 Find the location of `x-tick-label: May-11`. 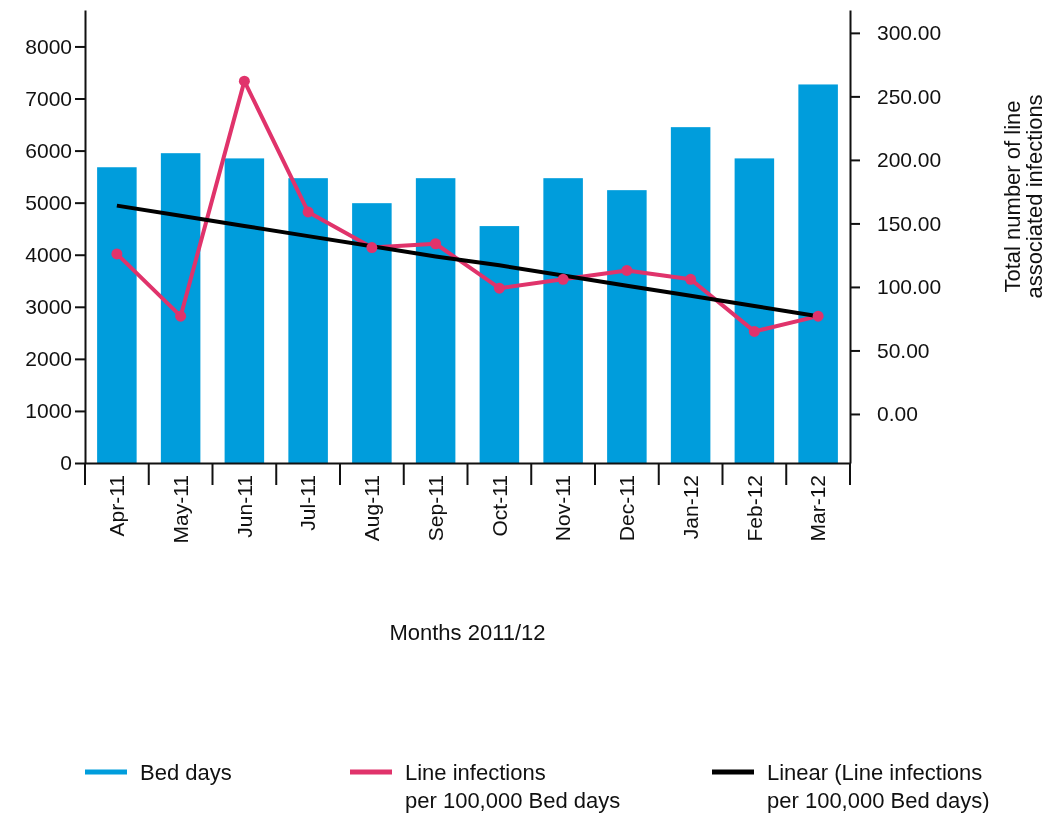

x-tick-label: May-11 is located at coordinates (180, 509).